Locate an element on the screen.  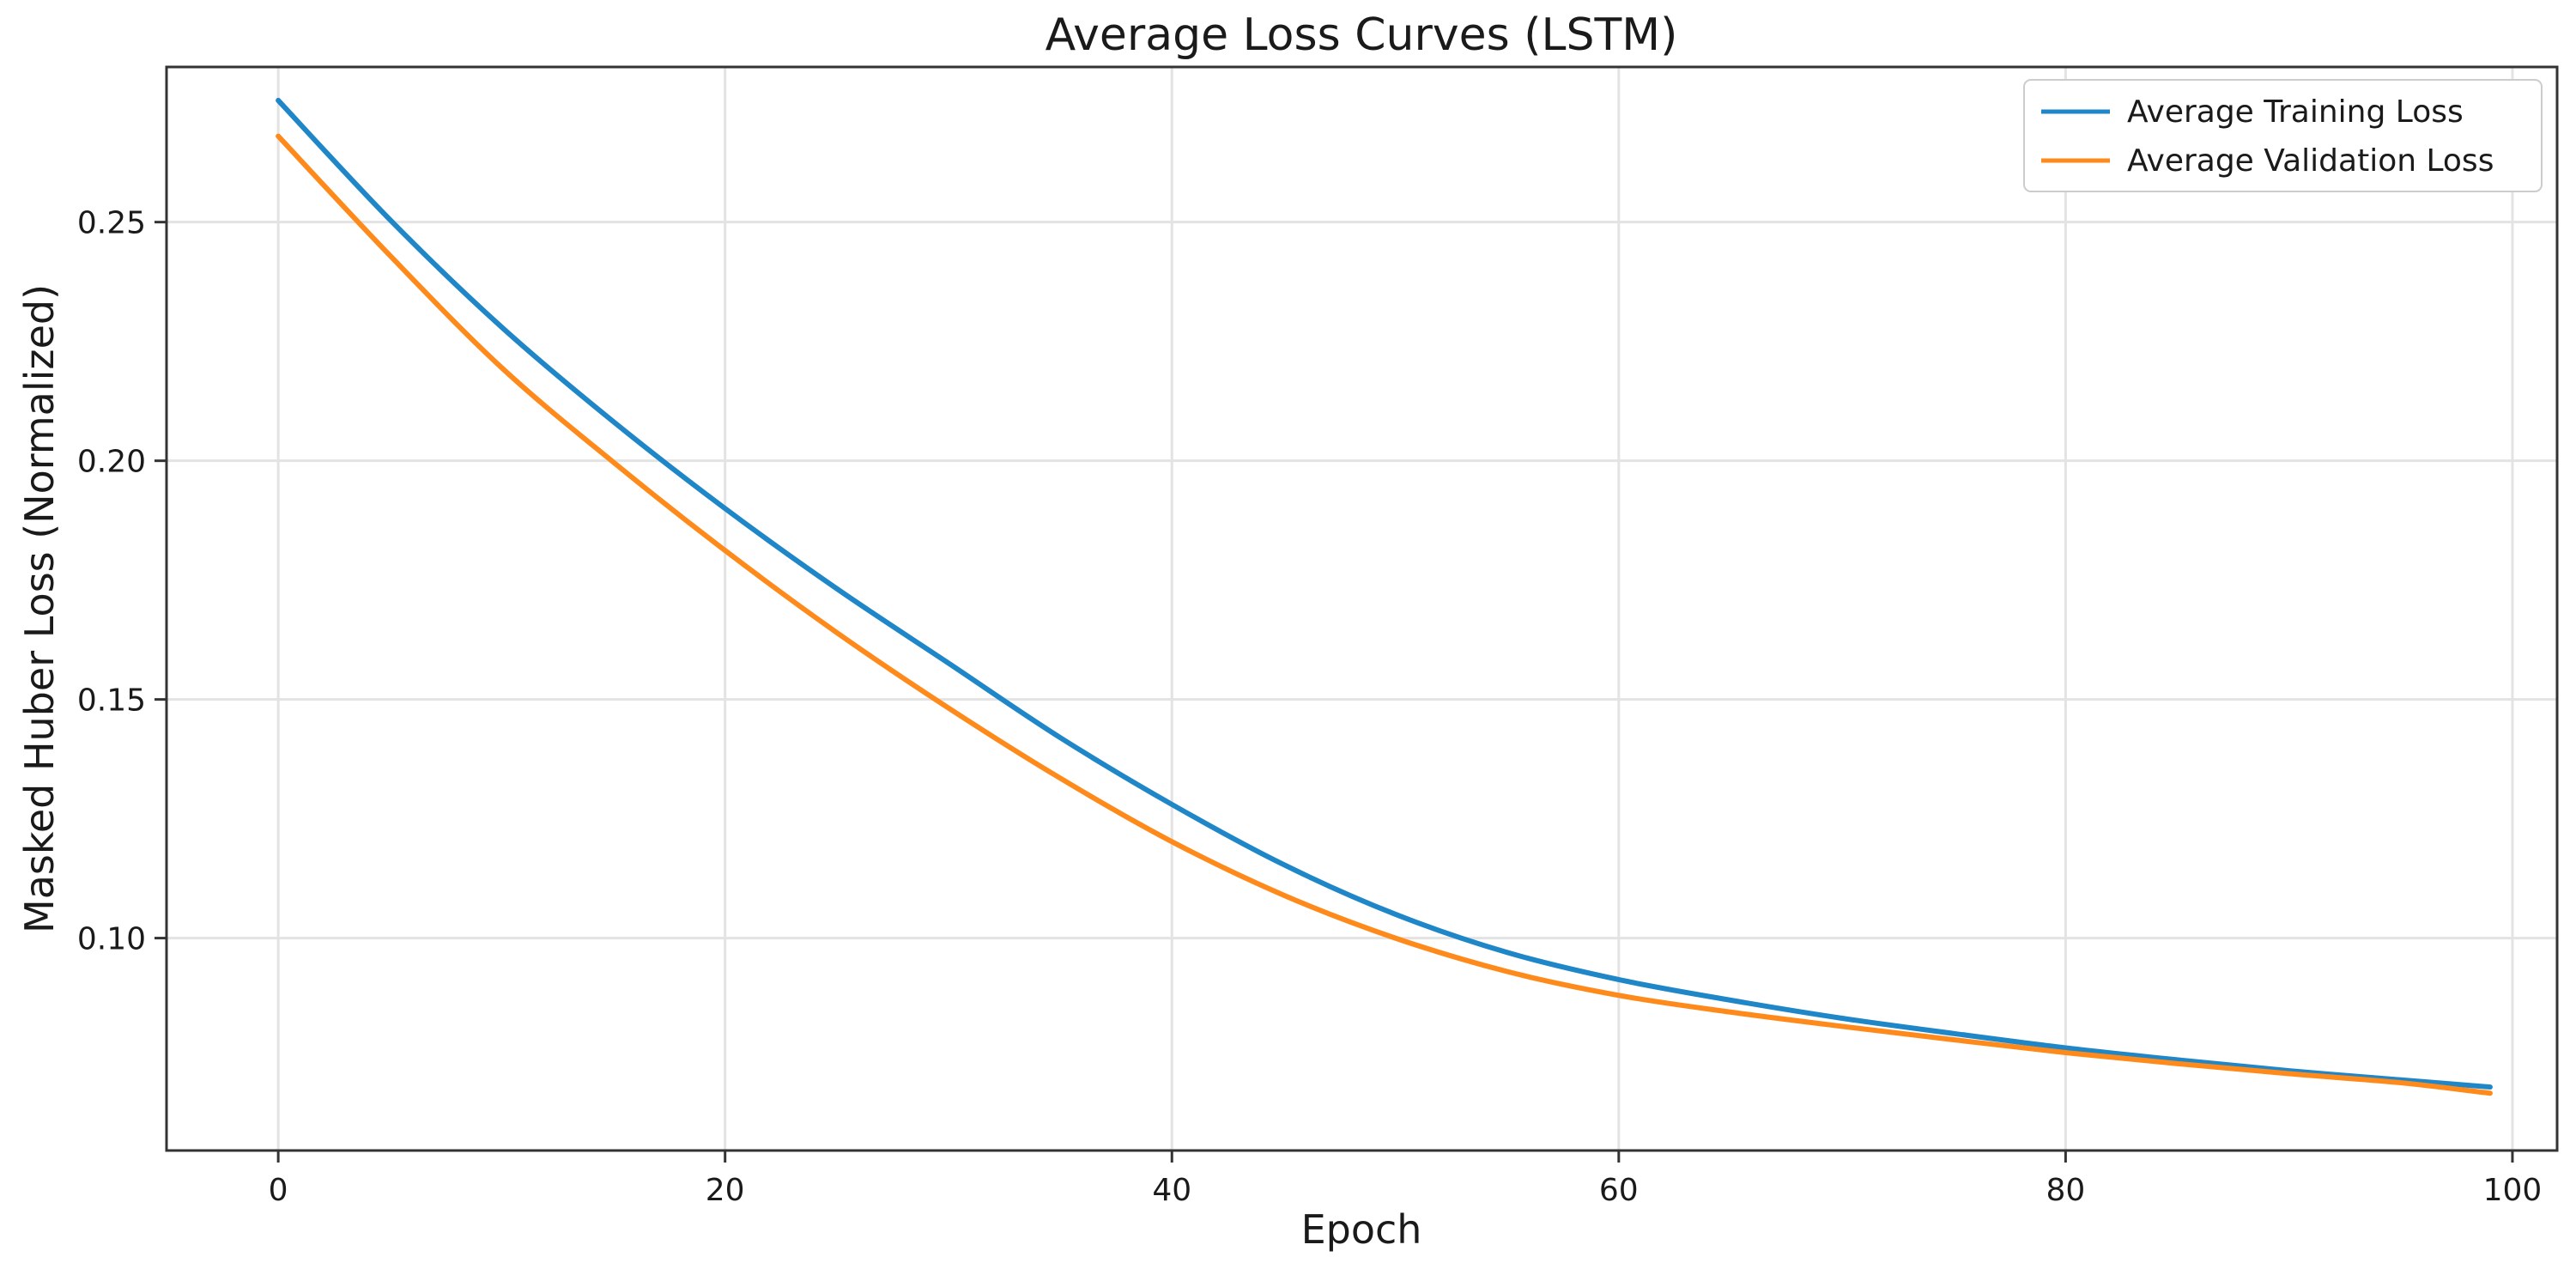
legend-frame is located at coordinates (2283, 136).